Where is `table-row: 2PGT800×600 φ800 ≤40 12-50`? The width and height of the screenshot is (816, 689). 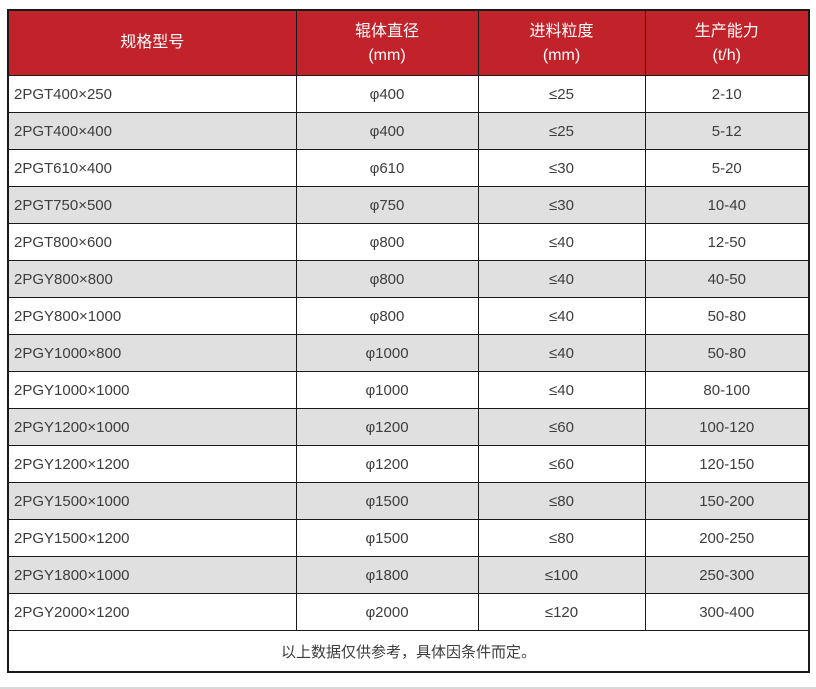 table-row: 2PGT800×600 φ800 ≤40 12-50 is located at coordinates (408, 242).